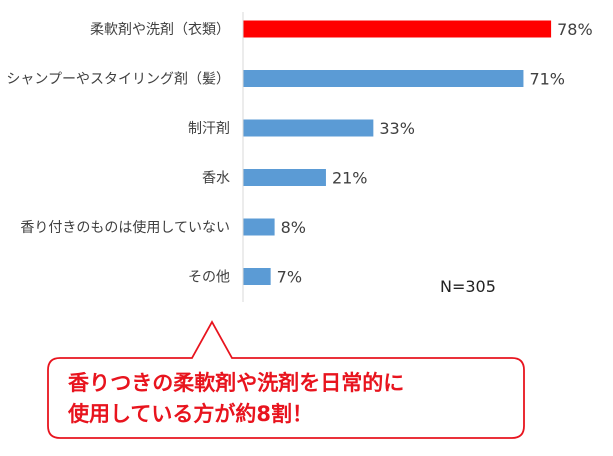 This screenshot has height=456, width=613. What do you see at coordinates (125, 227) in the screenshot?
I see `category-label: 香り付きのものは使用していない` at bounding box center [125, 227].